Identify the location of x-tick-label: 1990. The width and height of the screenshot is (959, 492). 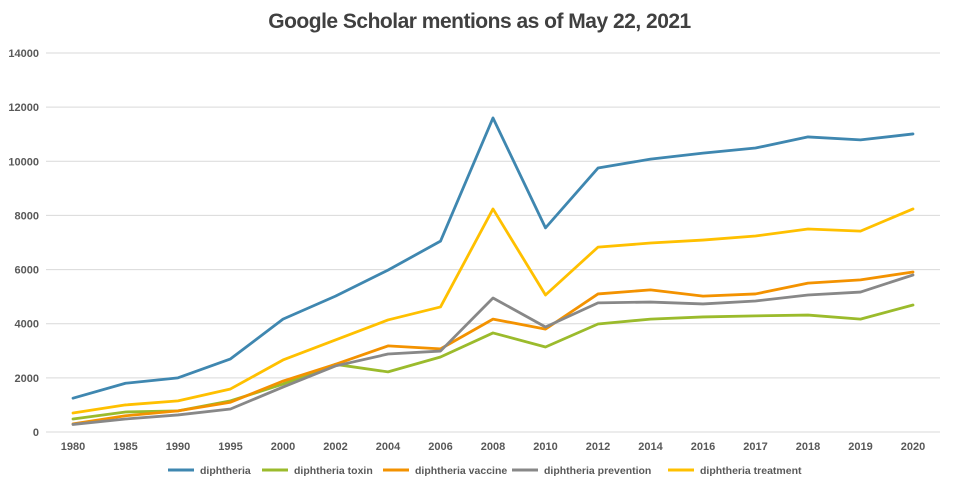
(178, 447).